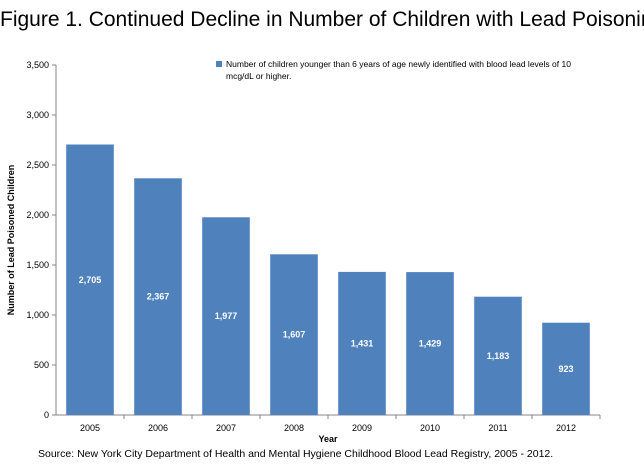 This screenshot has width=644, height=468. I want to click on y-tick-label: 3,000, so click(37, 115).